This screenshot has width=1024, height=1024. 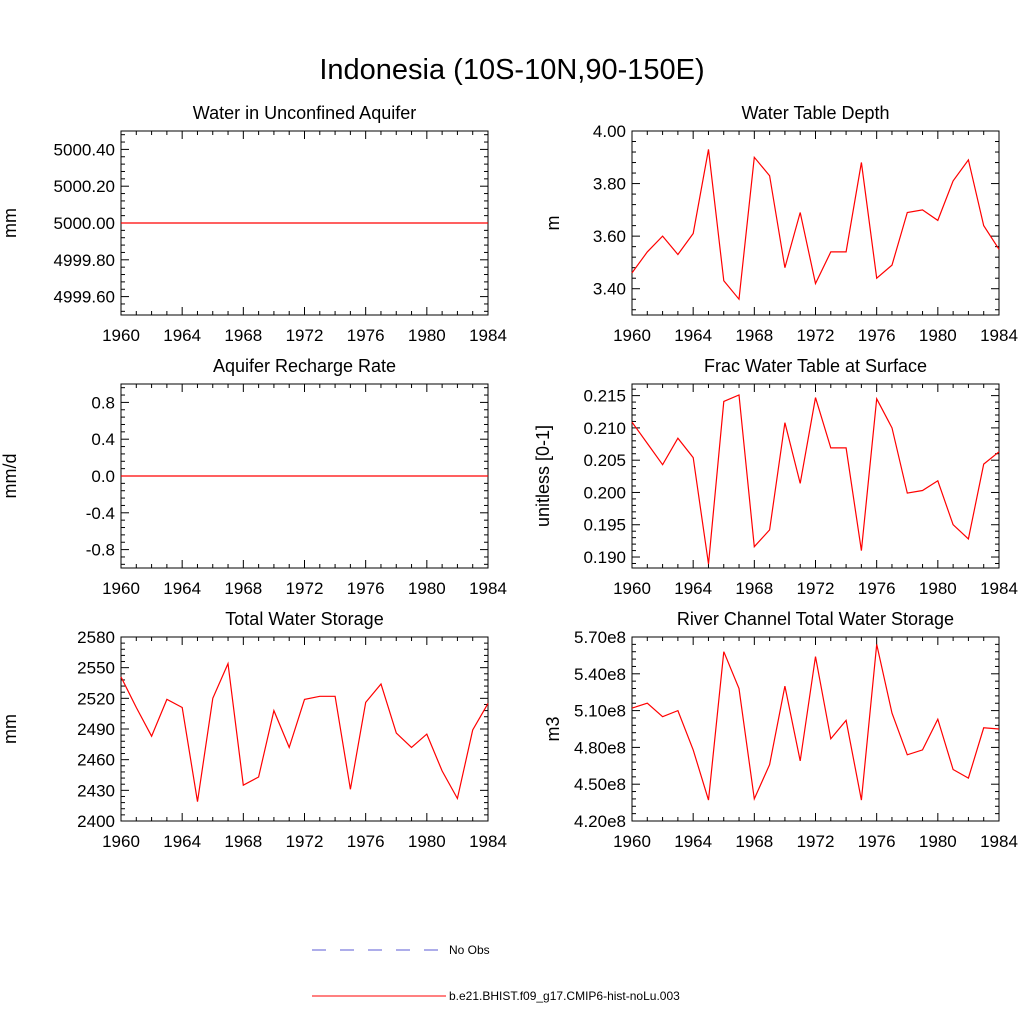 What do you see at coordinates (84, 223) in the screenshot?
I see `y-tick-label: 5000.00` at bounding box center [84, 223].